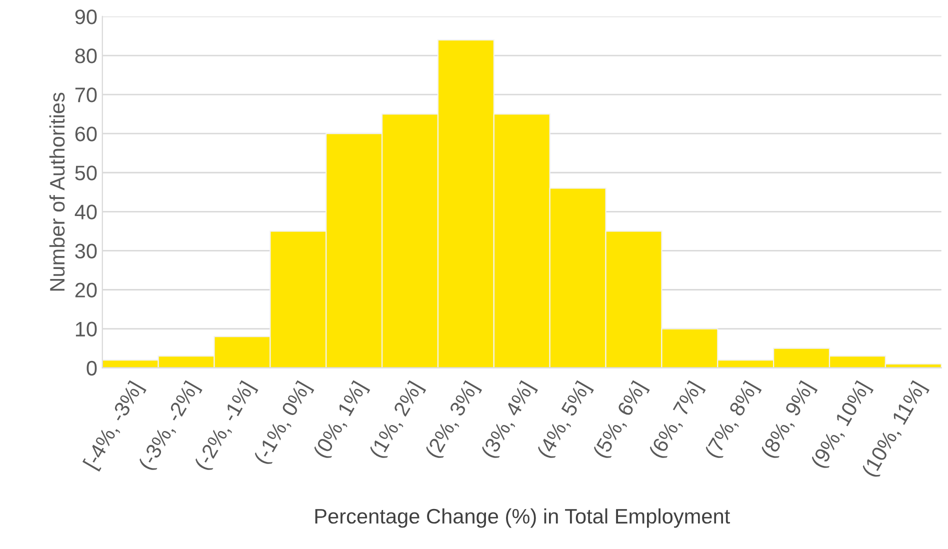 Image resolution: width=948 pixels, height=549 pixels. I want to click on y-tick-label: 70, so click(86, 95).